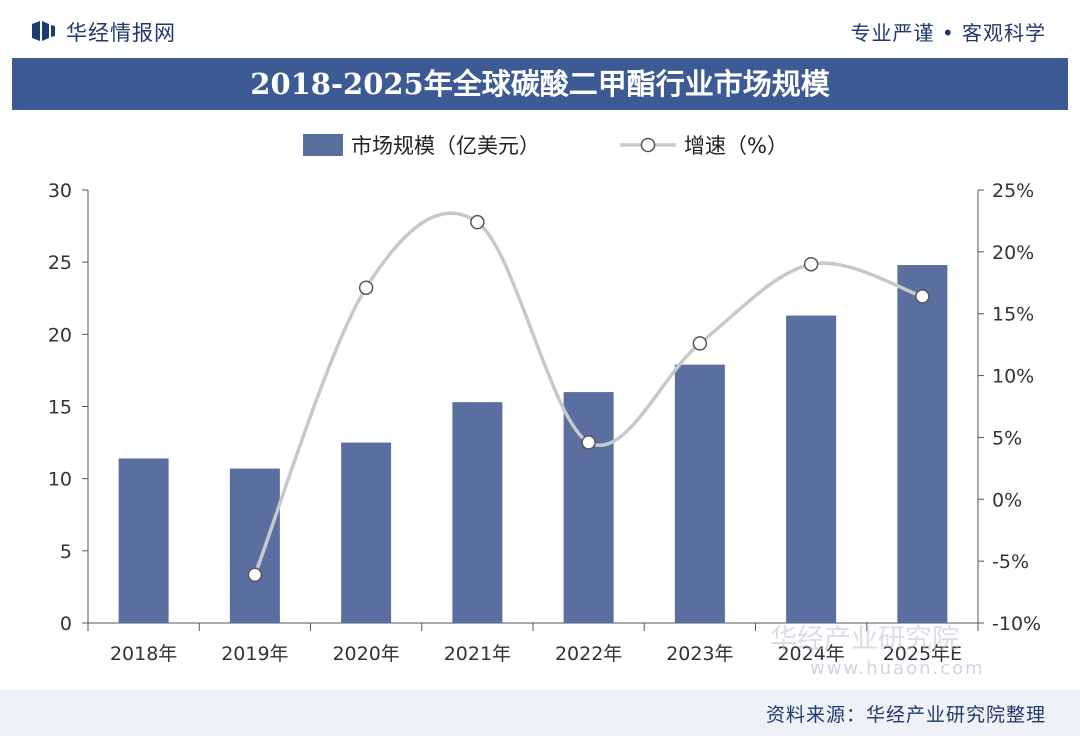 This screenshot has width=1080, height=742. What do you see at coordinates (588, 654) in the screenshot?
I see `x-tick-label: 2022年` at bounding box center [588, 654].